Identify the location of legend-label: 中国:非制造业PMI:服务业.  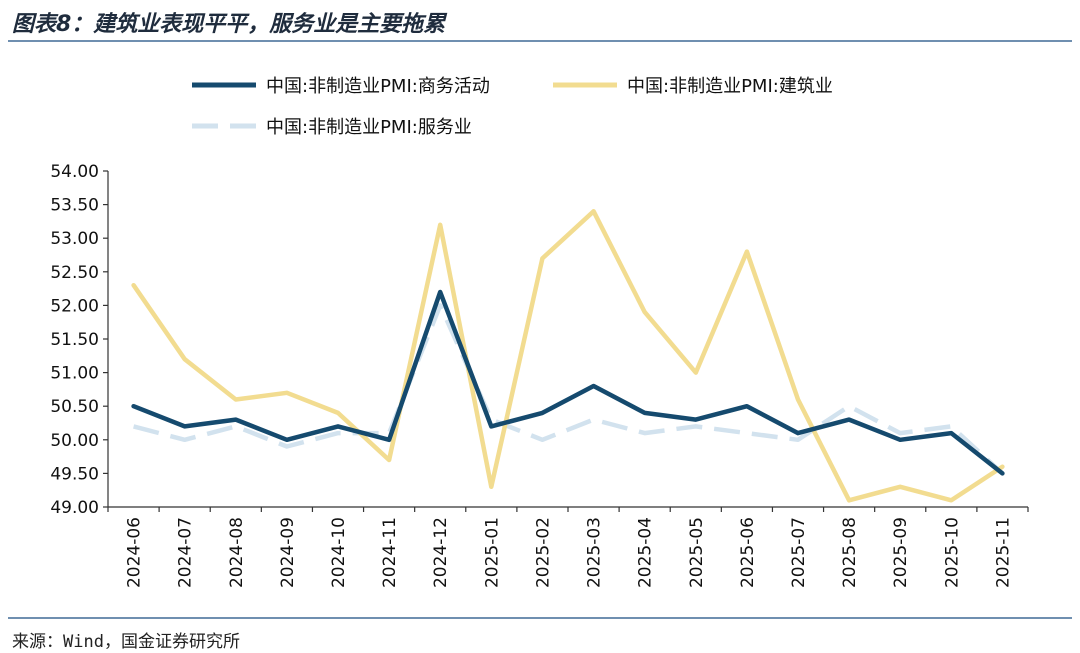
(369, 127).